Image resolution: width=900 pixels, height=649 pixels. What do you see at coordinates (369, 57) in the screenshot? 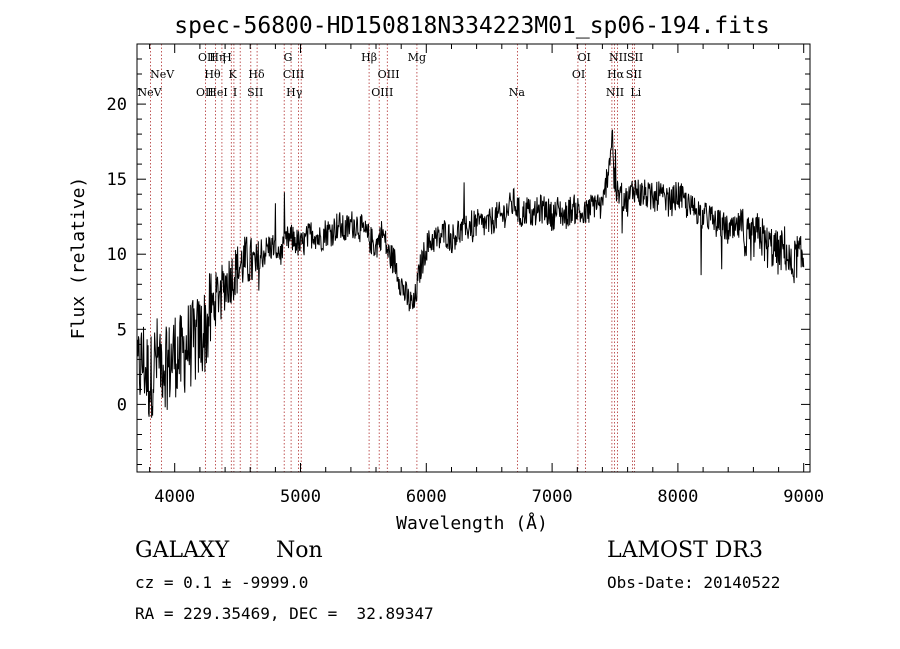
I see `line-label-15: Hβ` at bounding box center [369, 57].